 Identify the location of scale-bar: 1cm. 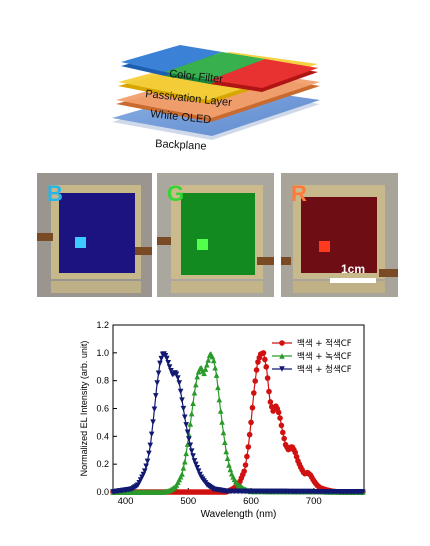
(353, 272).